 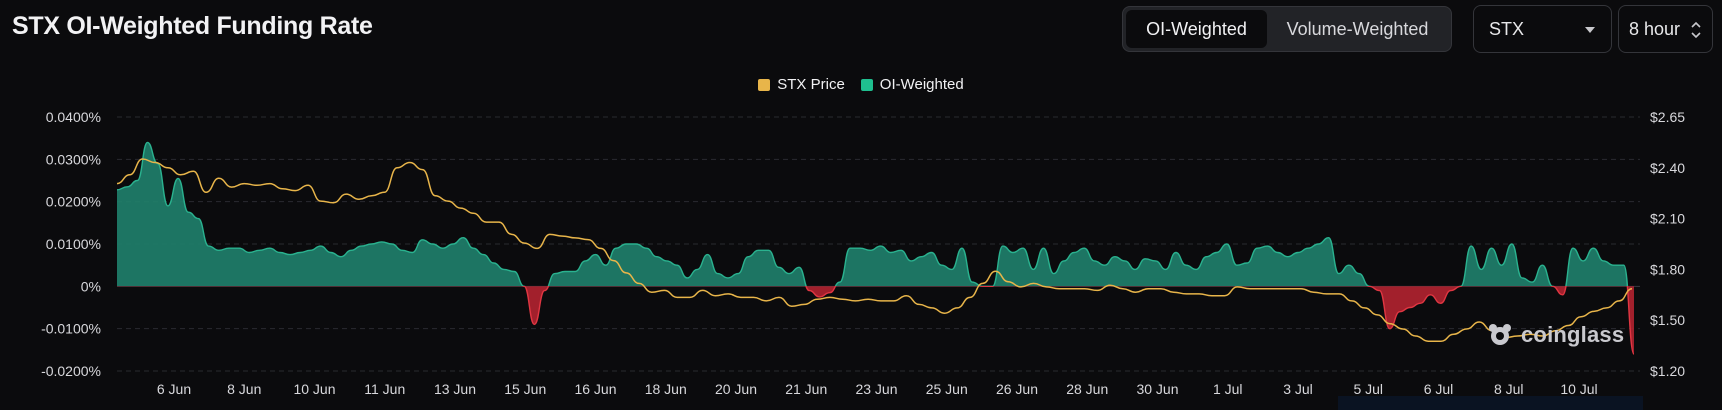 What do you see at coordinates (1667, 219) in the screenshot?
I see `y-right-tick-label: $2.10` at bounding box center [1667, 219].